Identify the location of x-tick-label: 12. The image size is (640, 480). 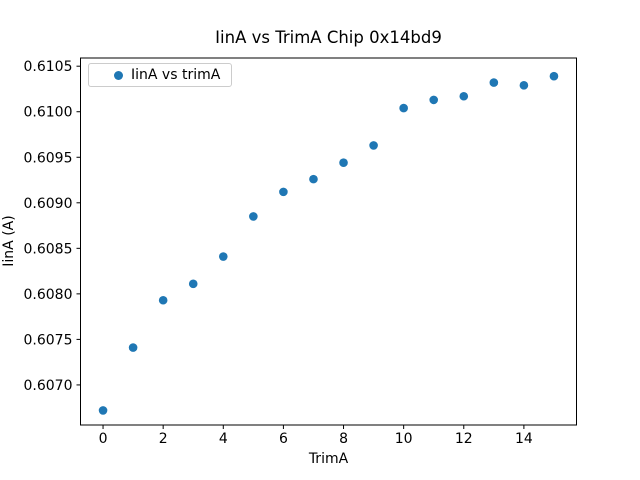
(464, 439).